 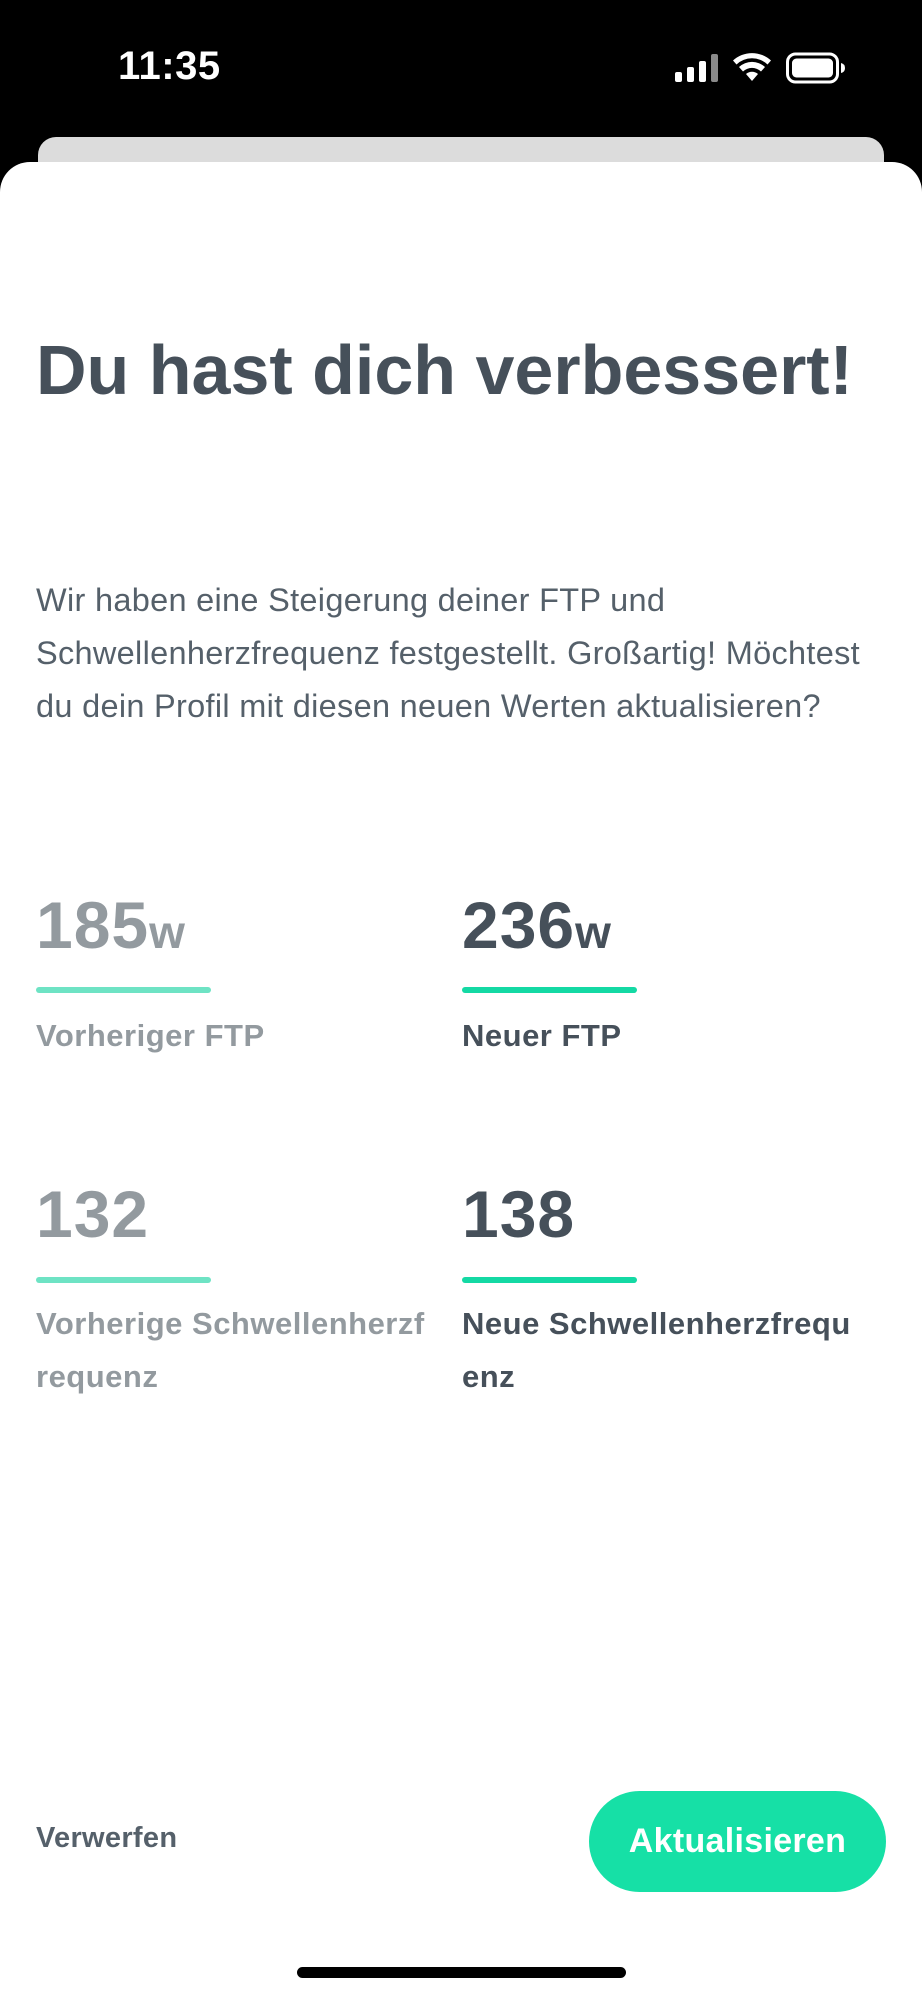 I want to click on new-ftp-bar, so click(x=549, y=990).